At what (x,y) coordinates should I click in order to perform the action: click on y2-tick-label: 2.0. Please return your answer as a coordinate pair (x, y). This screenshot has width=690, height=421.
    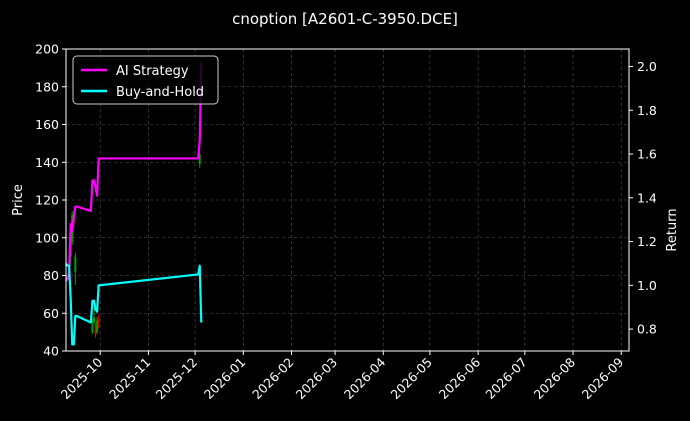
    Looking at the image, I should click on (647, 66).